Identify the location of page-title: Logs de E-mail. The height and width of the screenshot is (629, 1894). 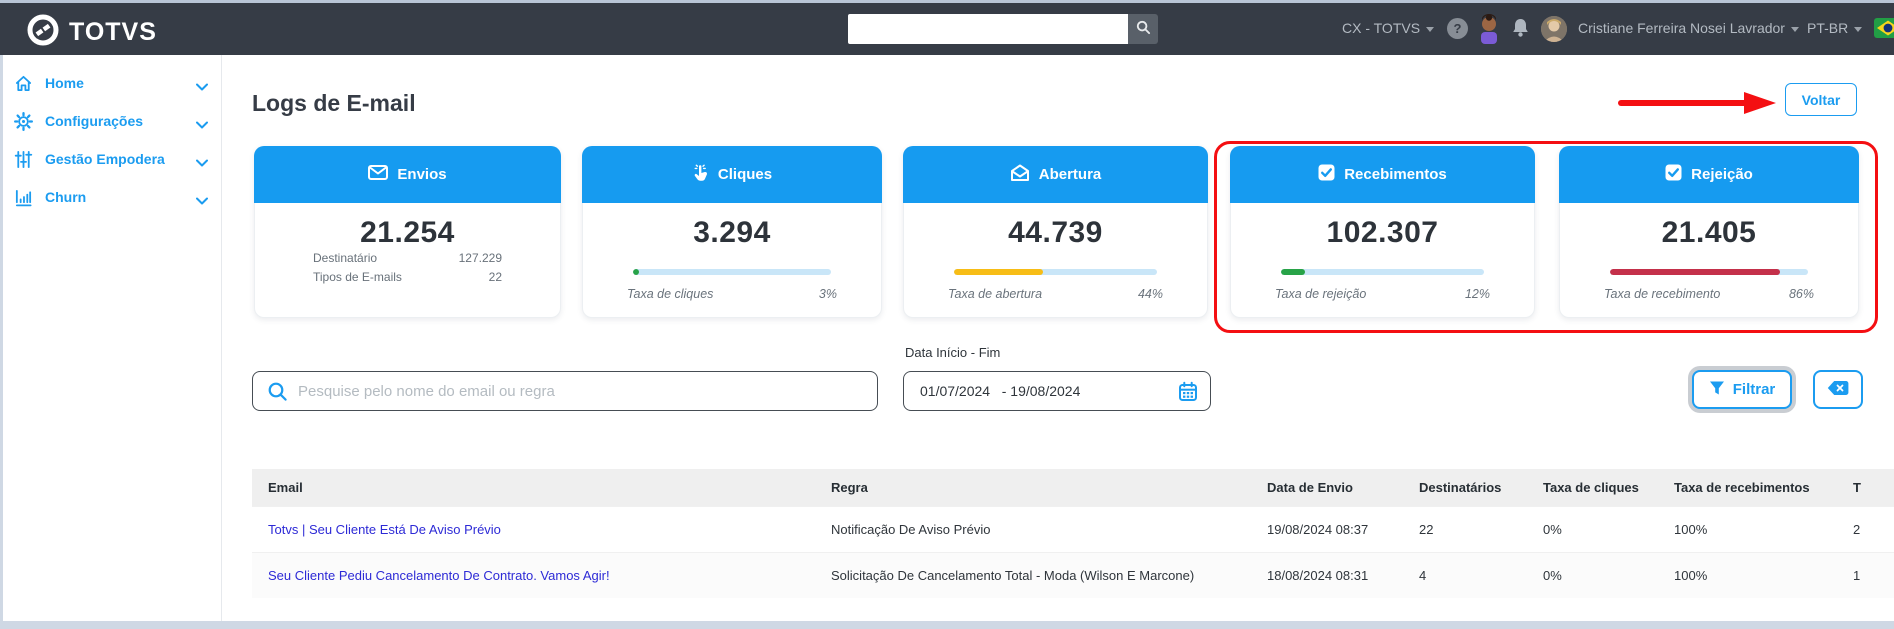
(334, 103).